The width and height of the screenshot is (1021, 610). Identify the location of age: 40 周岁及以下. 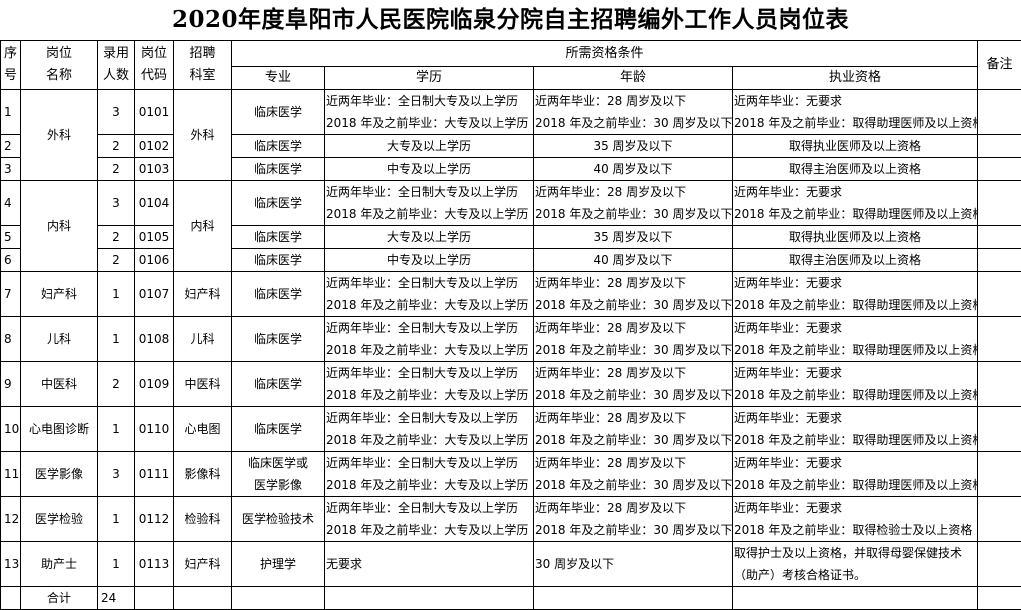
(633, 169).